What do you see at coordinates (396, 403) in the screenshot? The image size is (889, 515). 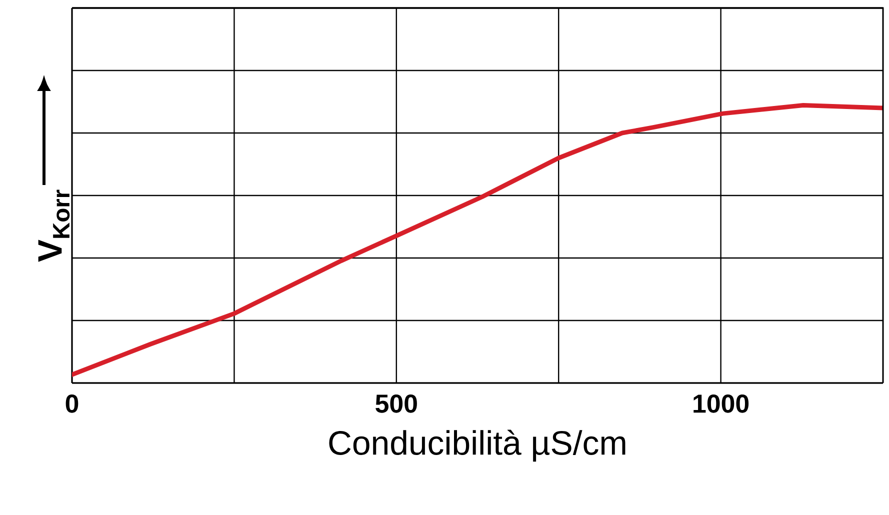 I see `x-tick-label: 500` at bounding box center [396, 403].